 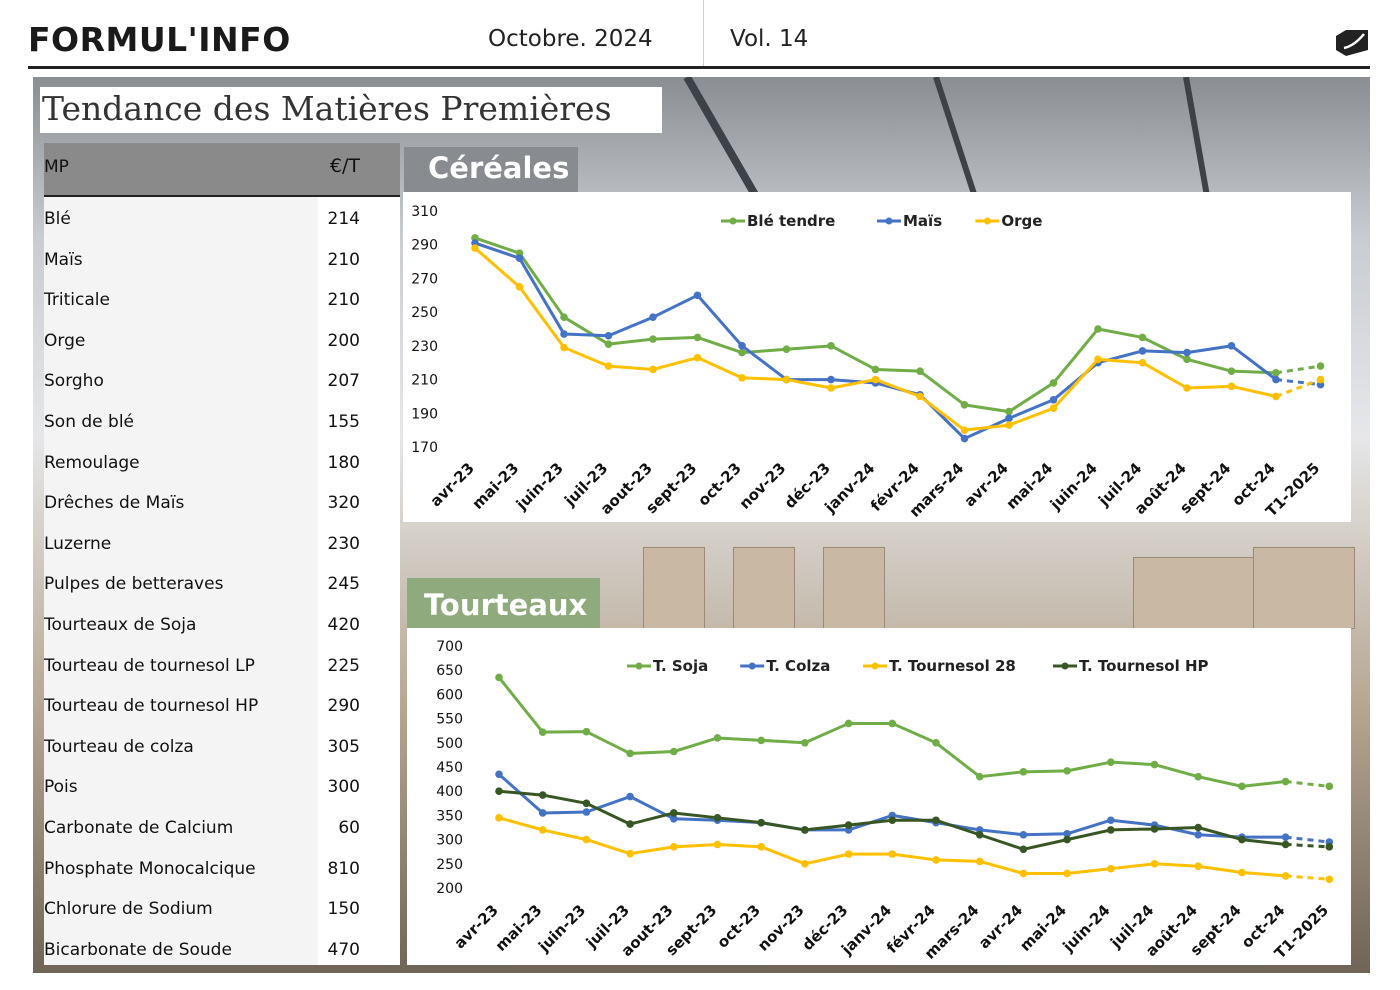 What do you see at coordinates (343, 503) in the screenshot?
I see `material-price: 320` at bounding box center [343, 503].